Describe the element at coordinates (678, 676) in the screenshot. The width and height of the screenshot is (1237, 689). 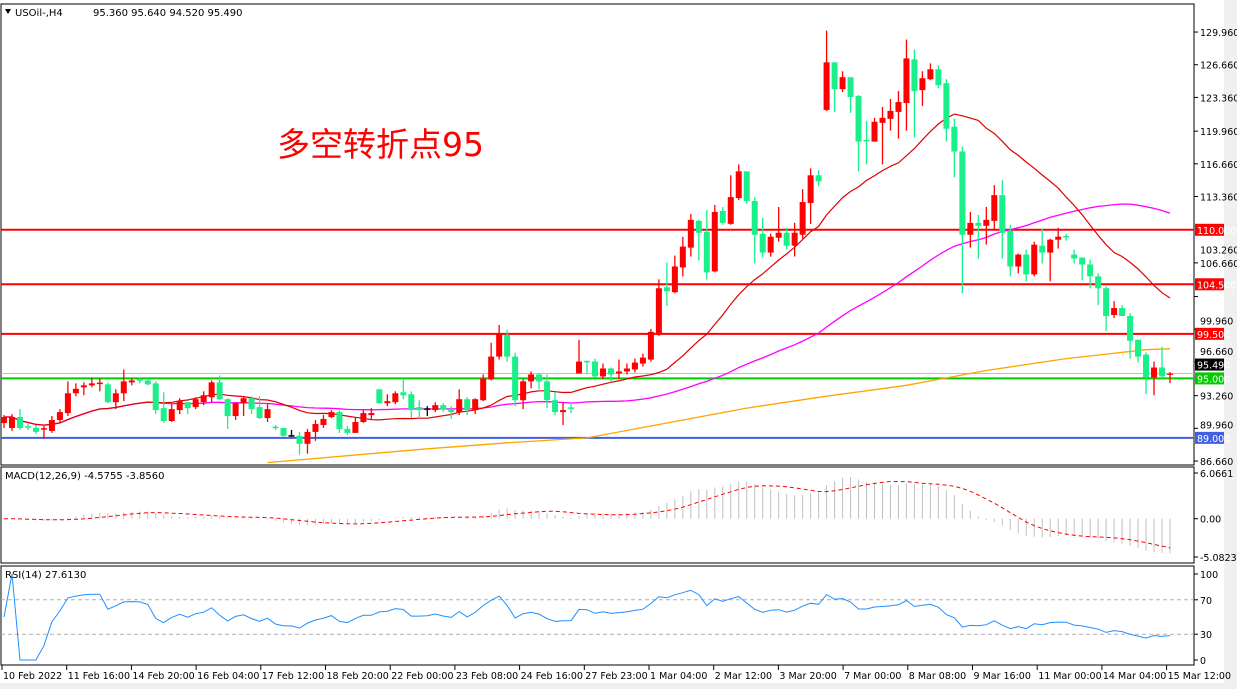
I see `time-tick-label: 1 Mar 04:00` at that location.